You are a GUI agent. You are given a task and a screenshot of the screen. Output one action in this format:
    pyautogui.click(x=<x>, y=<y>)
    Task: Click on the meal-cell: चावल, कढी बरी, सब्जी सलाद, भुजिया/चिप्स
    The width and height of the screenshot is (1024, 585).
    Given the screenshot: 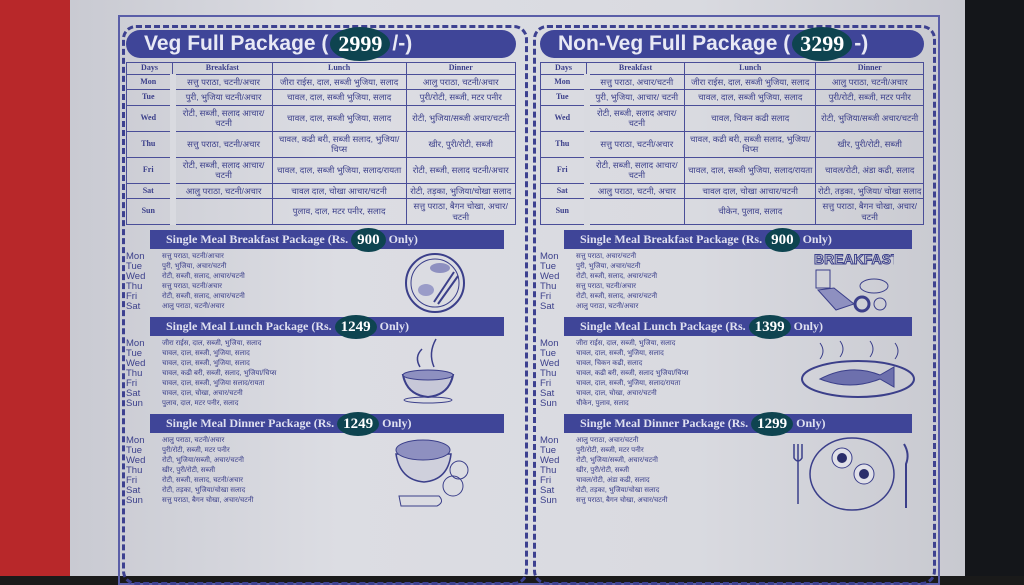 What is the action you would take?
    pyautogui.click(x=750, y=144)
    